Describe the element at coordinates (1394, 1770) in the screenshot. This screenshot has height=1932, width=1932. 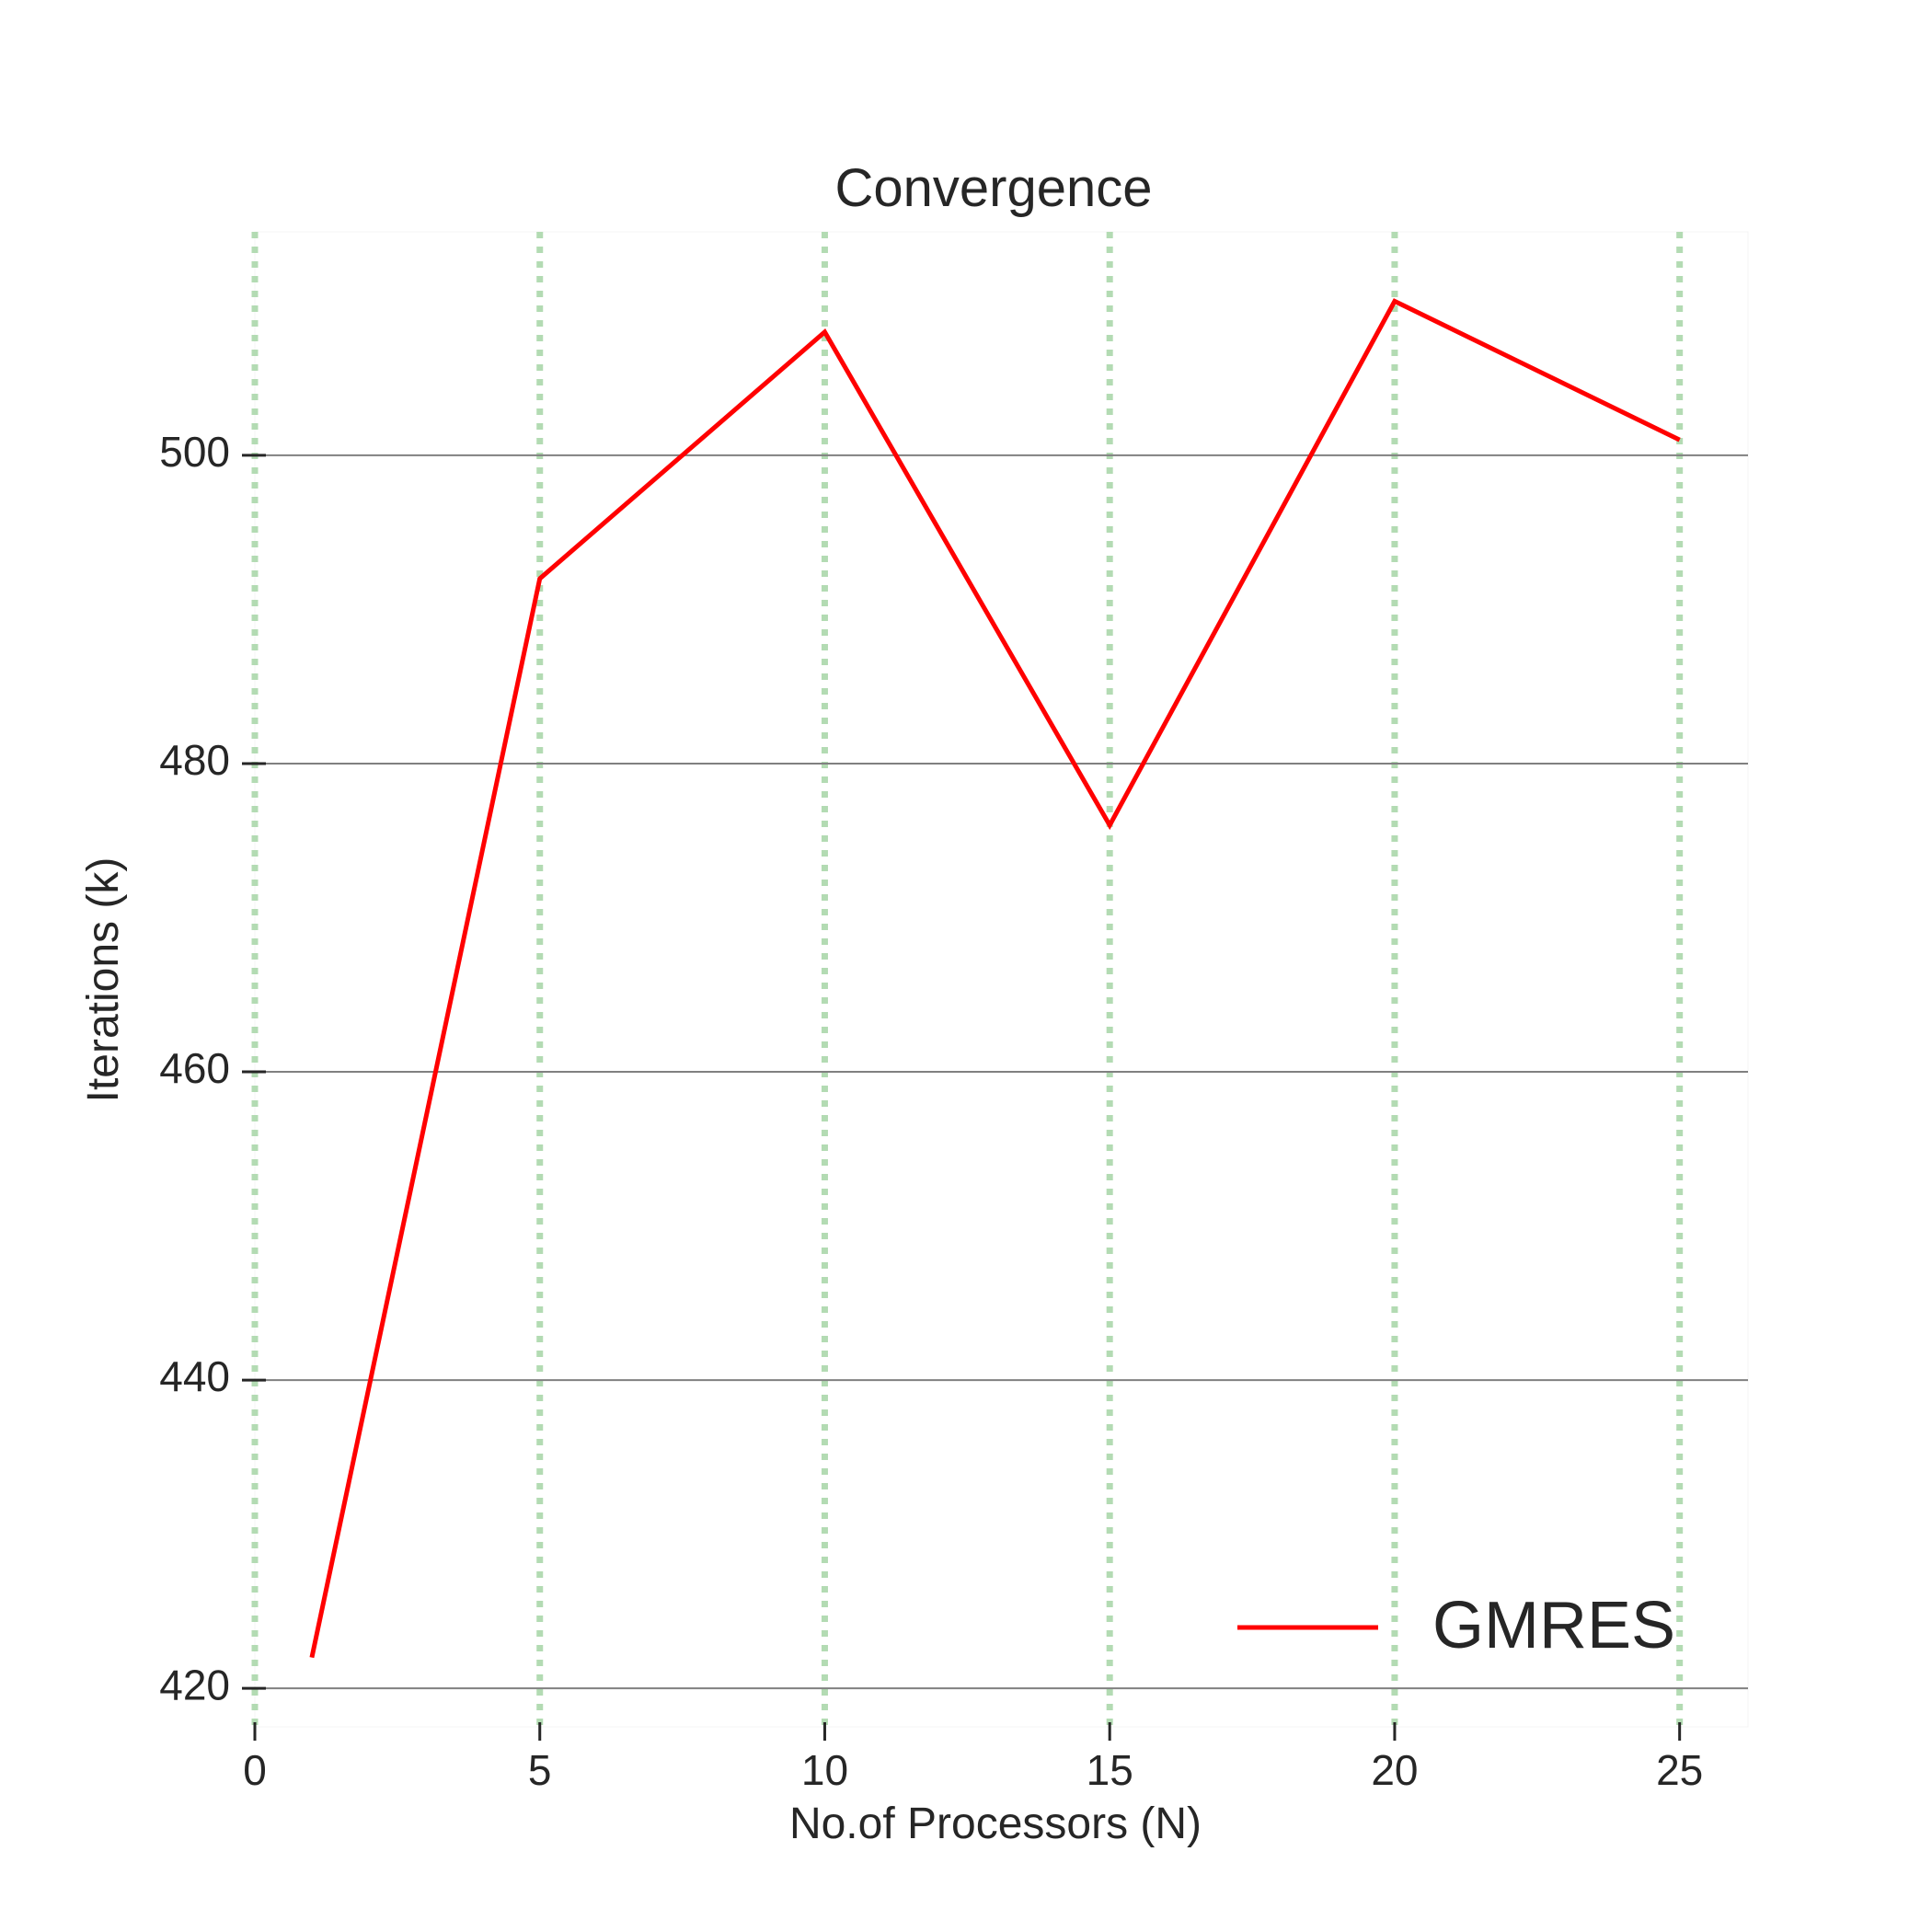
I see `x-tick-label: 20` at that location.